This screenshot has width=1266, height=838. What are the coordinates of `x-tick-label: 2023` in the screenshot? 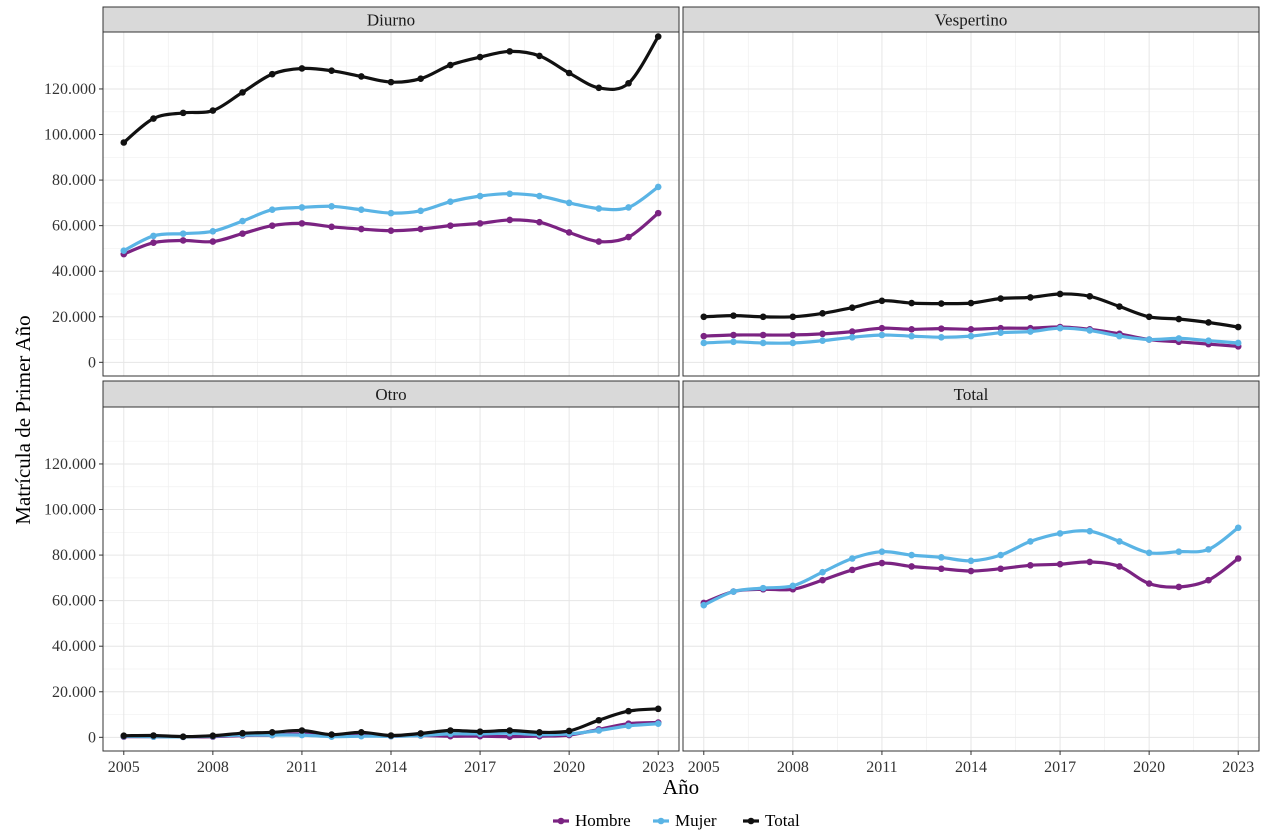 It's located at (1238, 767).